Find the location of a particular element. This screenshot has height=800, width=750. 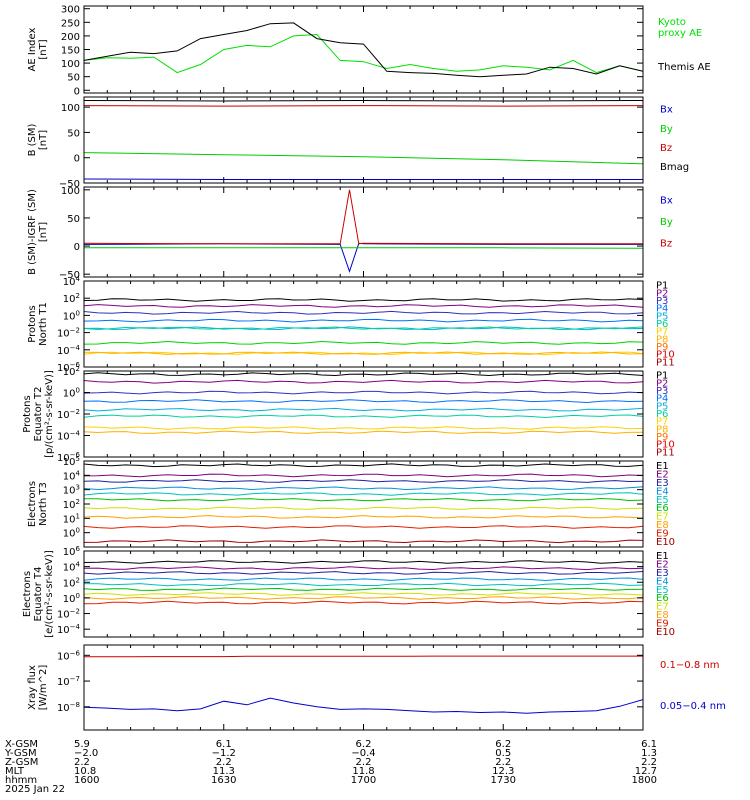

y-tick-label: 300 is located at coordinates (70, 10).